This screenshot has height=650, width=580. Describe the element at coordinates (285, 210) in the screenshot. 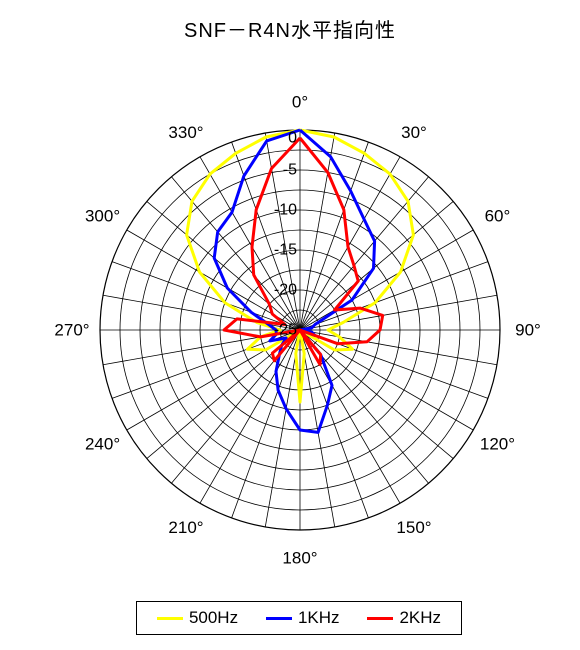

I see `radial-tick-label: -10` at that location.